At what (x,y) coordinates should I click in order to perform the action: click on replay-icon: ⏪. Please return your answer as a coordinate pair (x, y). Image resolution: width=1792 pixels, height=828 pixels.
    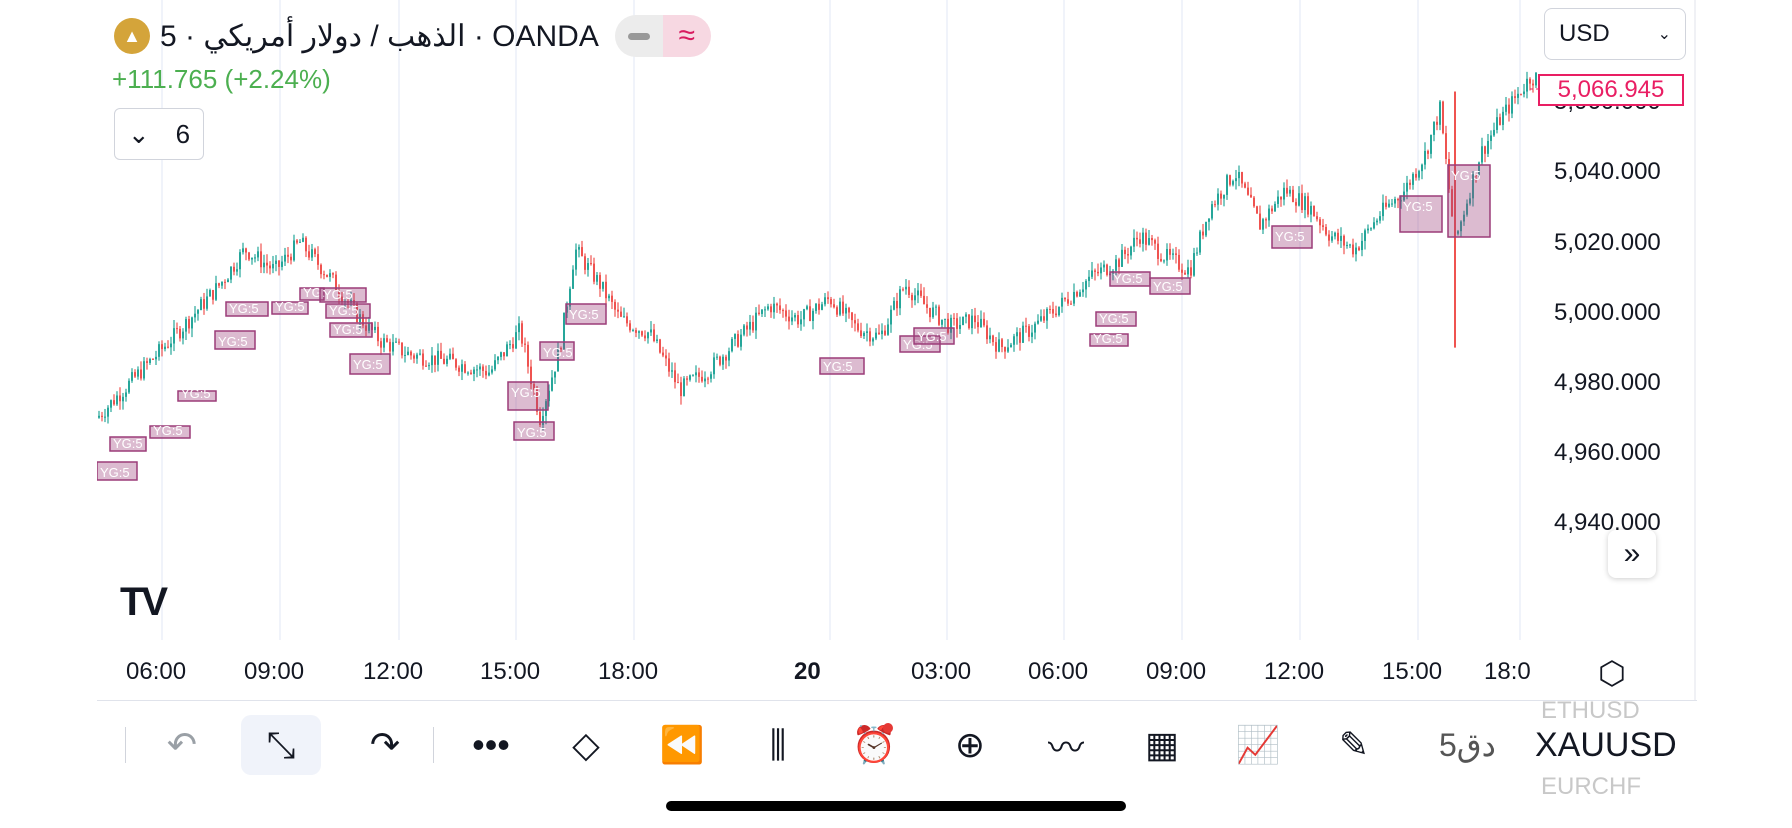
    Looking at the image, I should click on (682, 744).